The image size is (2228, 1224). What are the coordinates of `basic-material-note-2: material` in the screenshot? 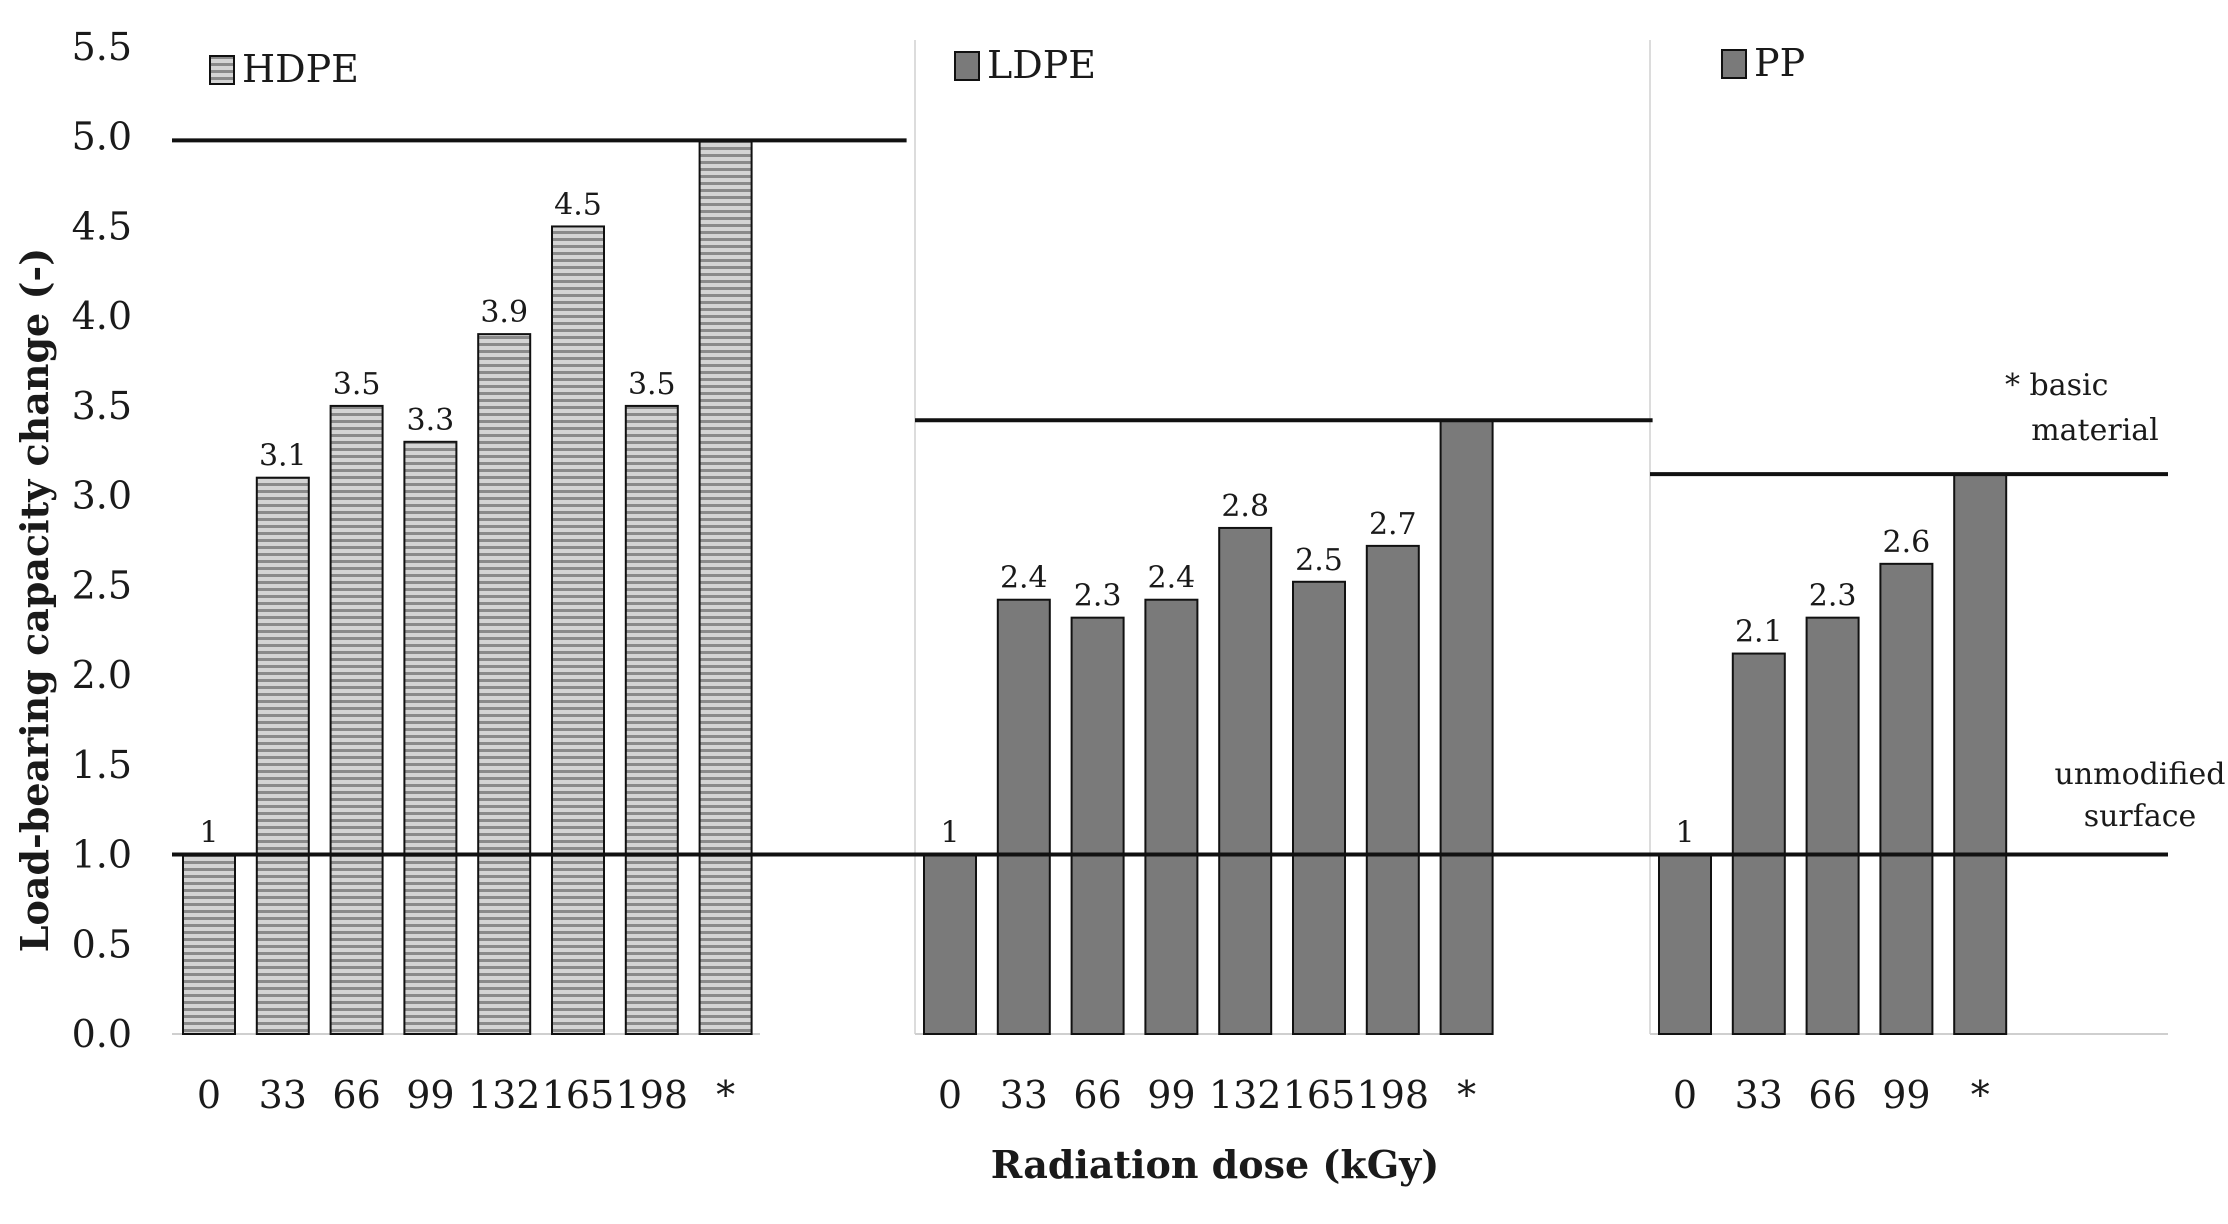 It's located at (2095, 430).